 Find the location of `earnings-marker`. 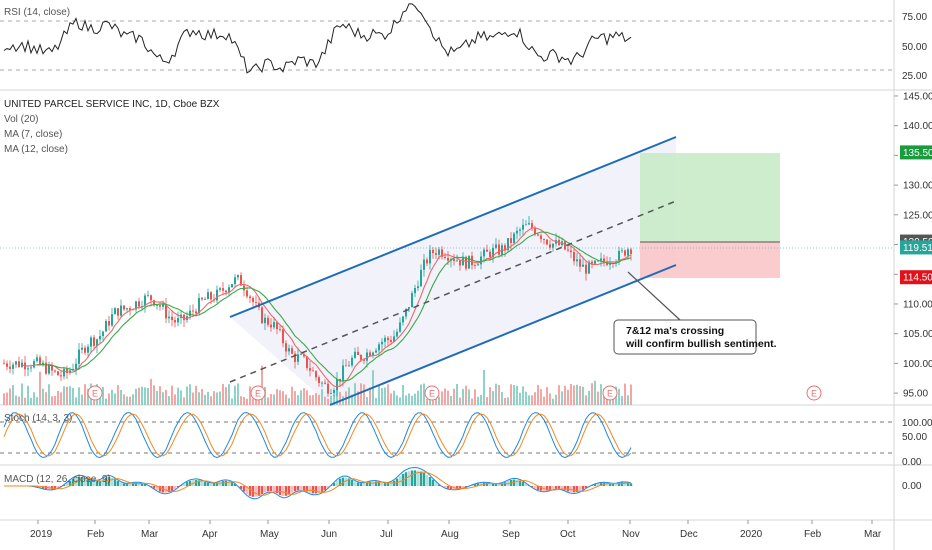

earnings-marker is located at coordinates (814, 393).